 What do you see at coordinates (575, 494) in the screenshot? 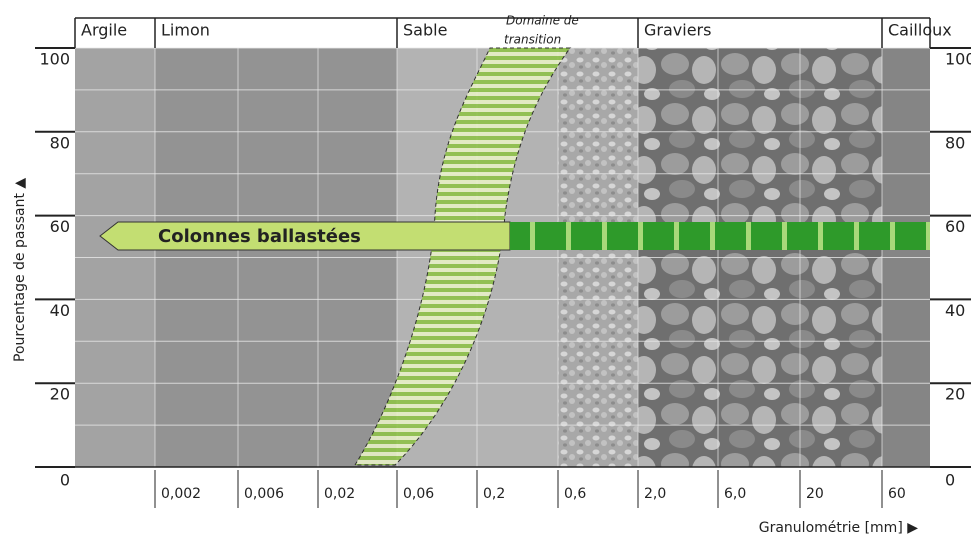
I see `x-tick-label: 0,6` at bounding box center [575, 494].